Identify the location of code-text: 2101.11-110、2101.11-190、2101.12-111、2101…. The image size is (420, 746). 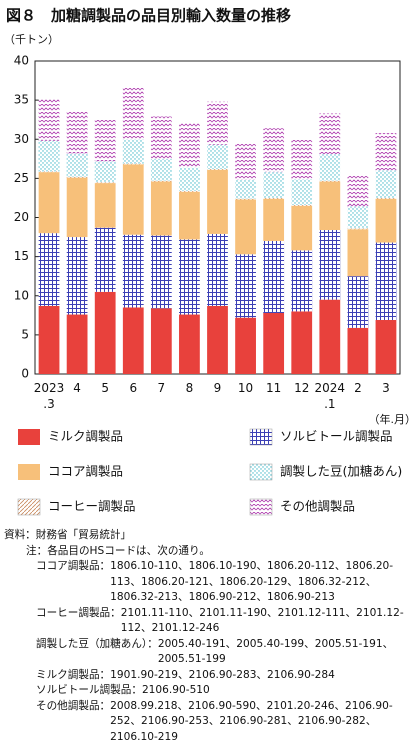
(262, 620).